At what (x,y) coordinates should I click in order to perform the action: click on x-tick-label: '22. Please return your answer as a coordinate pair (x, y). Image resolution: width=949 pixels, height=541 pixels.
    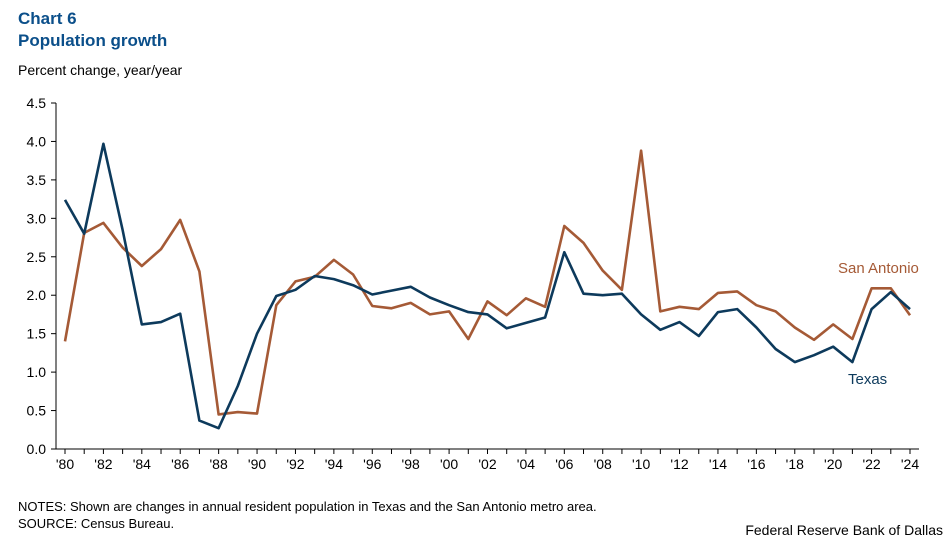
    Looking at the image, I should click on (871, 464).